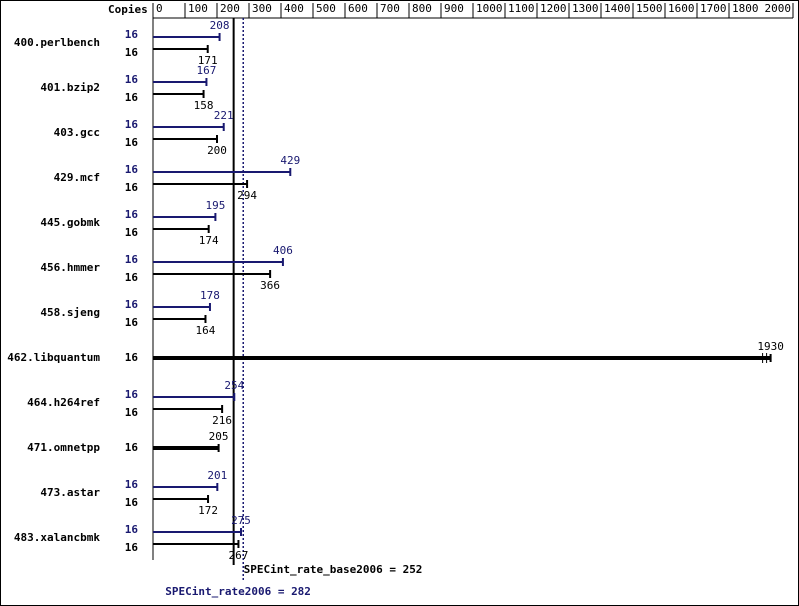 The width and height of the screenshot is (799, 606). What do you see at coordinates (454, 8) in the screenshot?
I see `x-tick-label: 900` at bounding box center [454, 8].